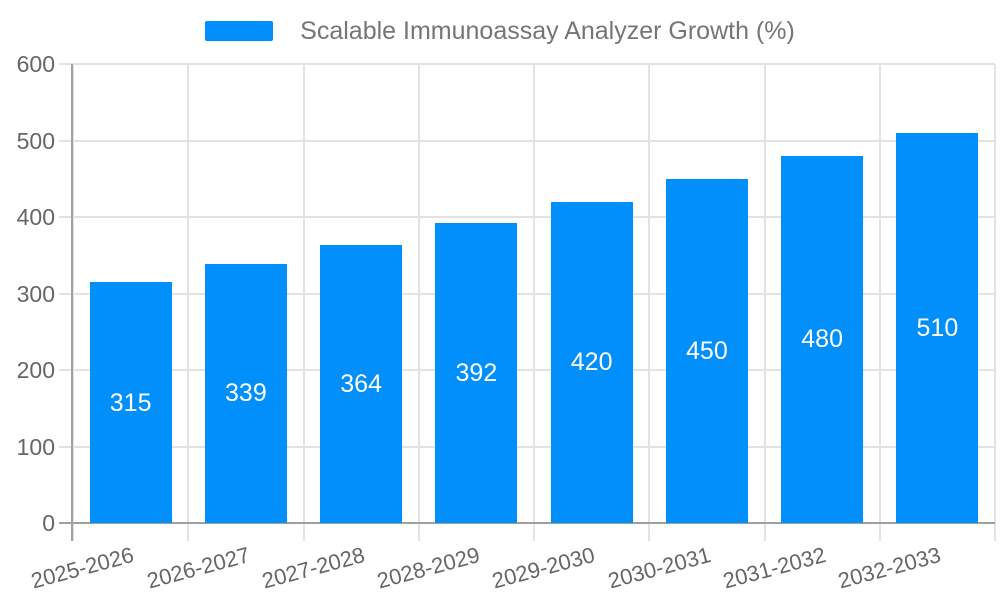  What do you see at coordinates (428, 568) in the screenshot?
I see `x-axis-tick-label: 2028-2029` at bounding box center [428, 568].